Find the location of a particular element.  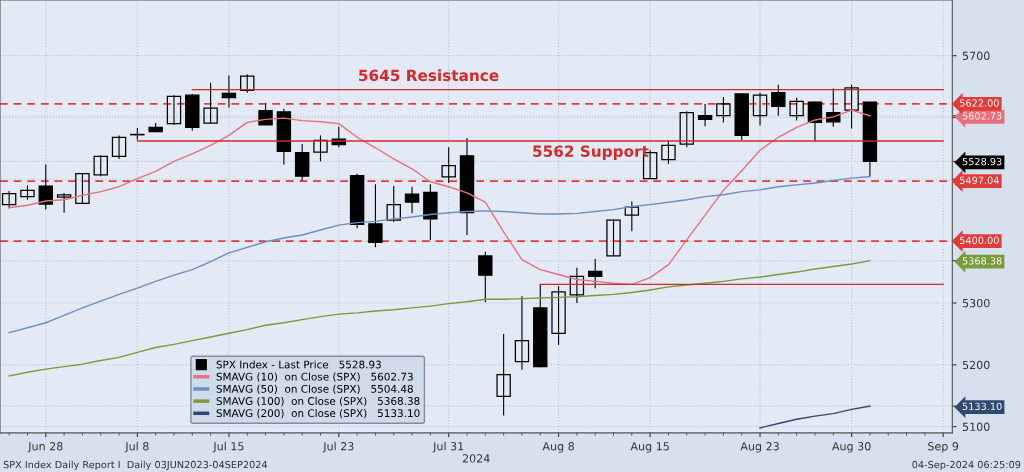

ref-line-label: 5622.00 is located at coordinates (979, 103).